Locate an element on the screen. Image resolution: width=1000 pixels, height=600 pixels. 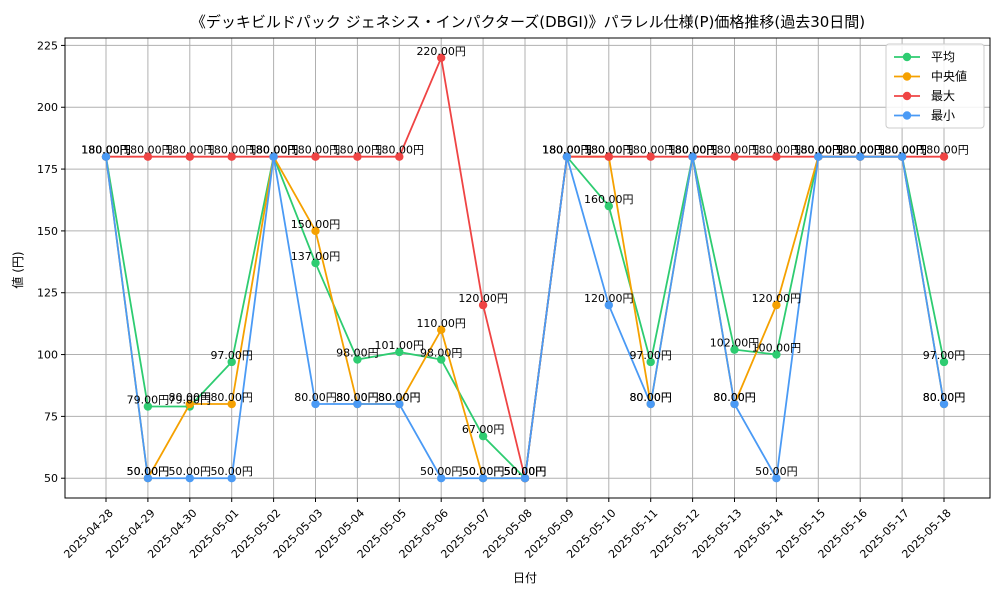
legend-entry: 最小 is located at coordinates (943, 116).